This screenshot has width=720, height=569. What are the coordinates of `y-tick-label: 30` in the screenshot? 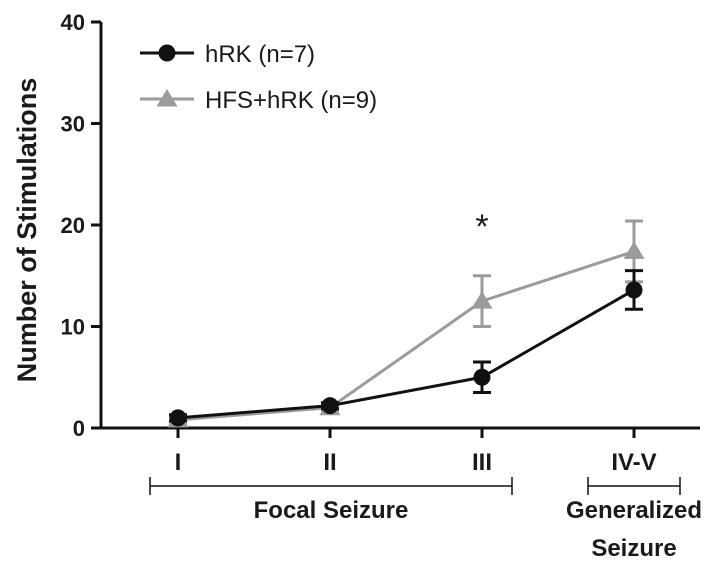 It's located at (73, 124).